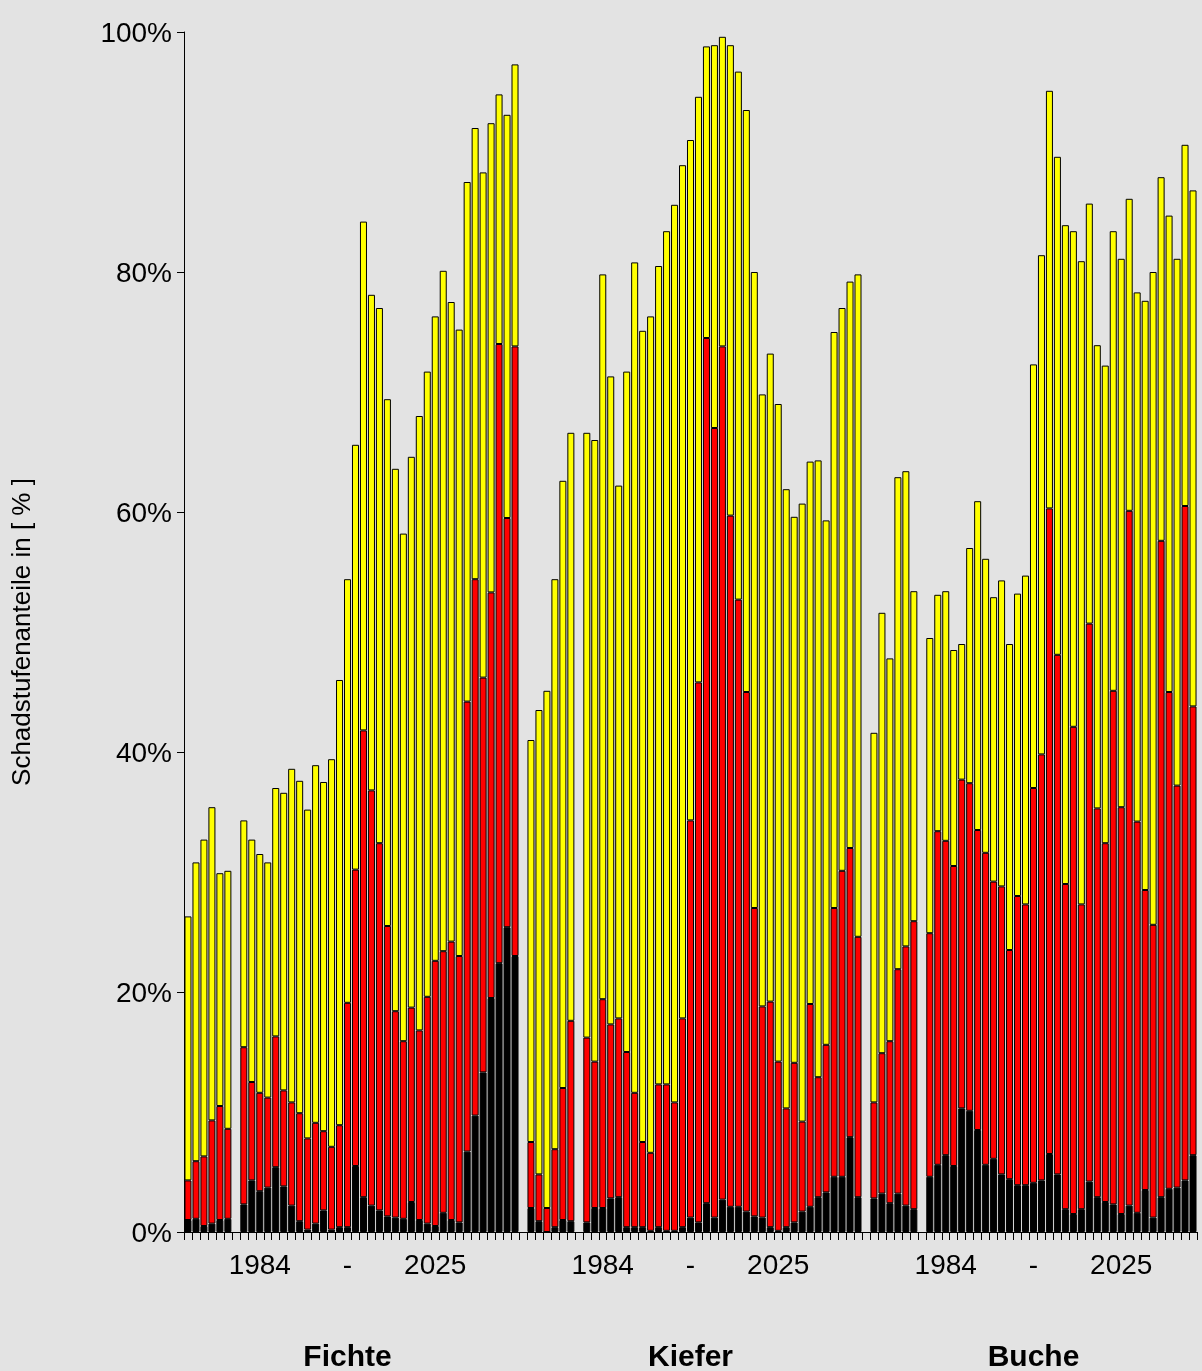 The image size is (1202, 1371). What do you see at coordinates (21, 632) in the screenshot?
I see `y-axis-title: Schadstufenanteile in [ % ]` at bounding box center [21, 632].